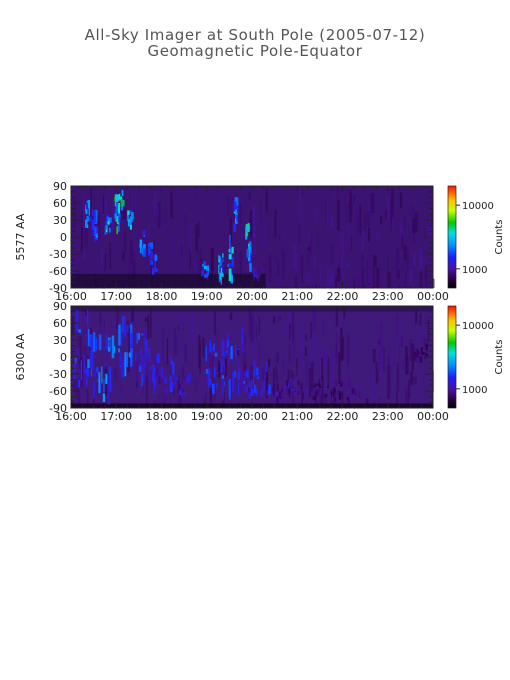 This screenshot has width=510, height=680. I want to click on chart-subtitle: Geomagnetic Pole-Equator, so click(255, 51).